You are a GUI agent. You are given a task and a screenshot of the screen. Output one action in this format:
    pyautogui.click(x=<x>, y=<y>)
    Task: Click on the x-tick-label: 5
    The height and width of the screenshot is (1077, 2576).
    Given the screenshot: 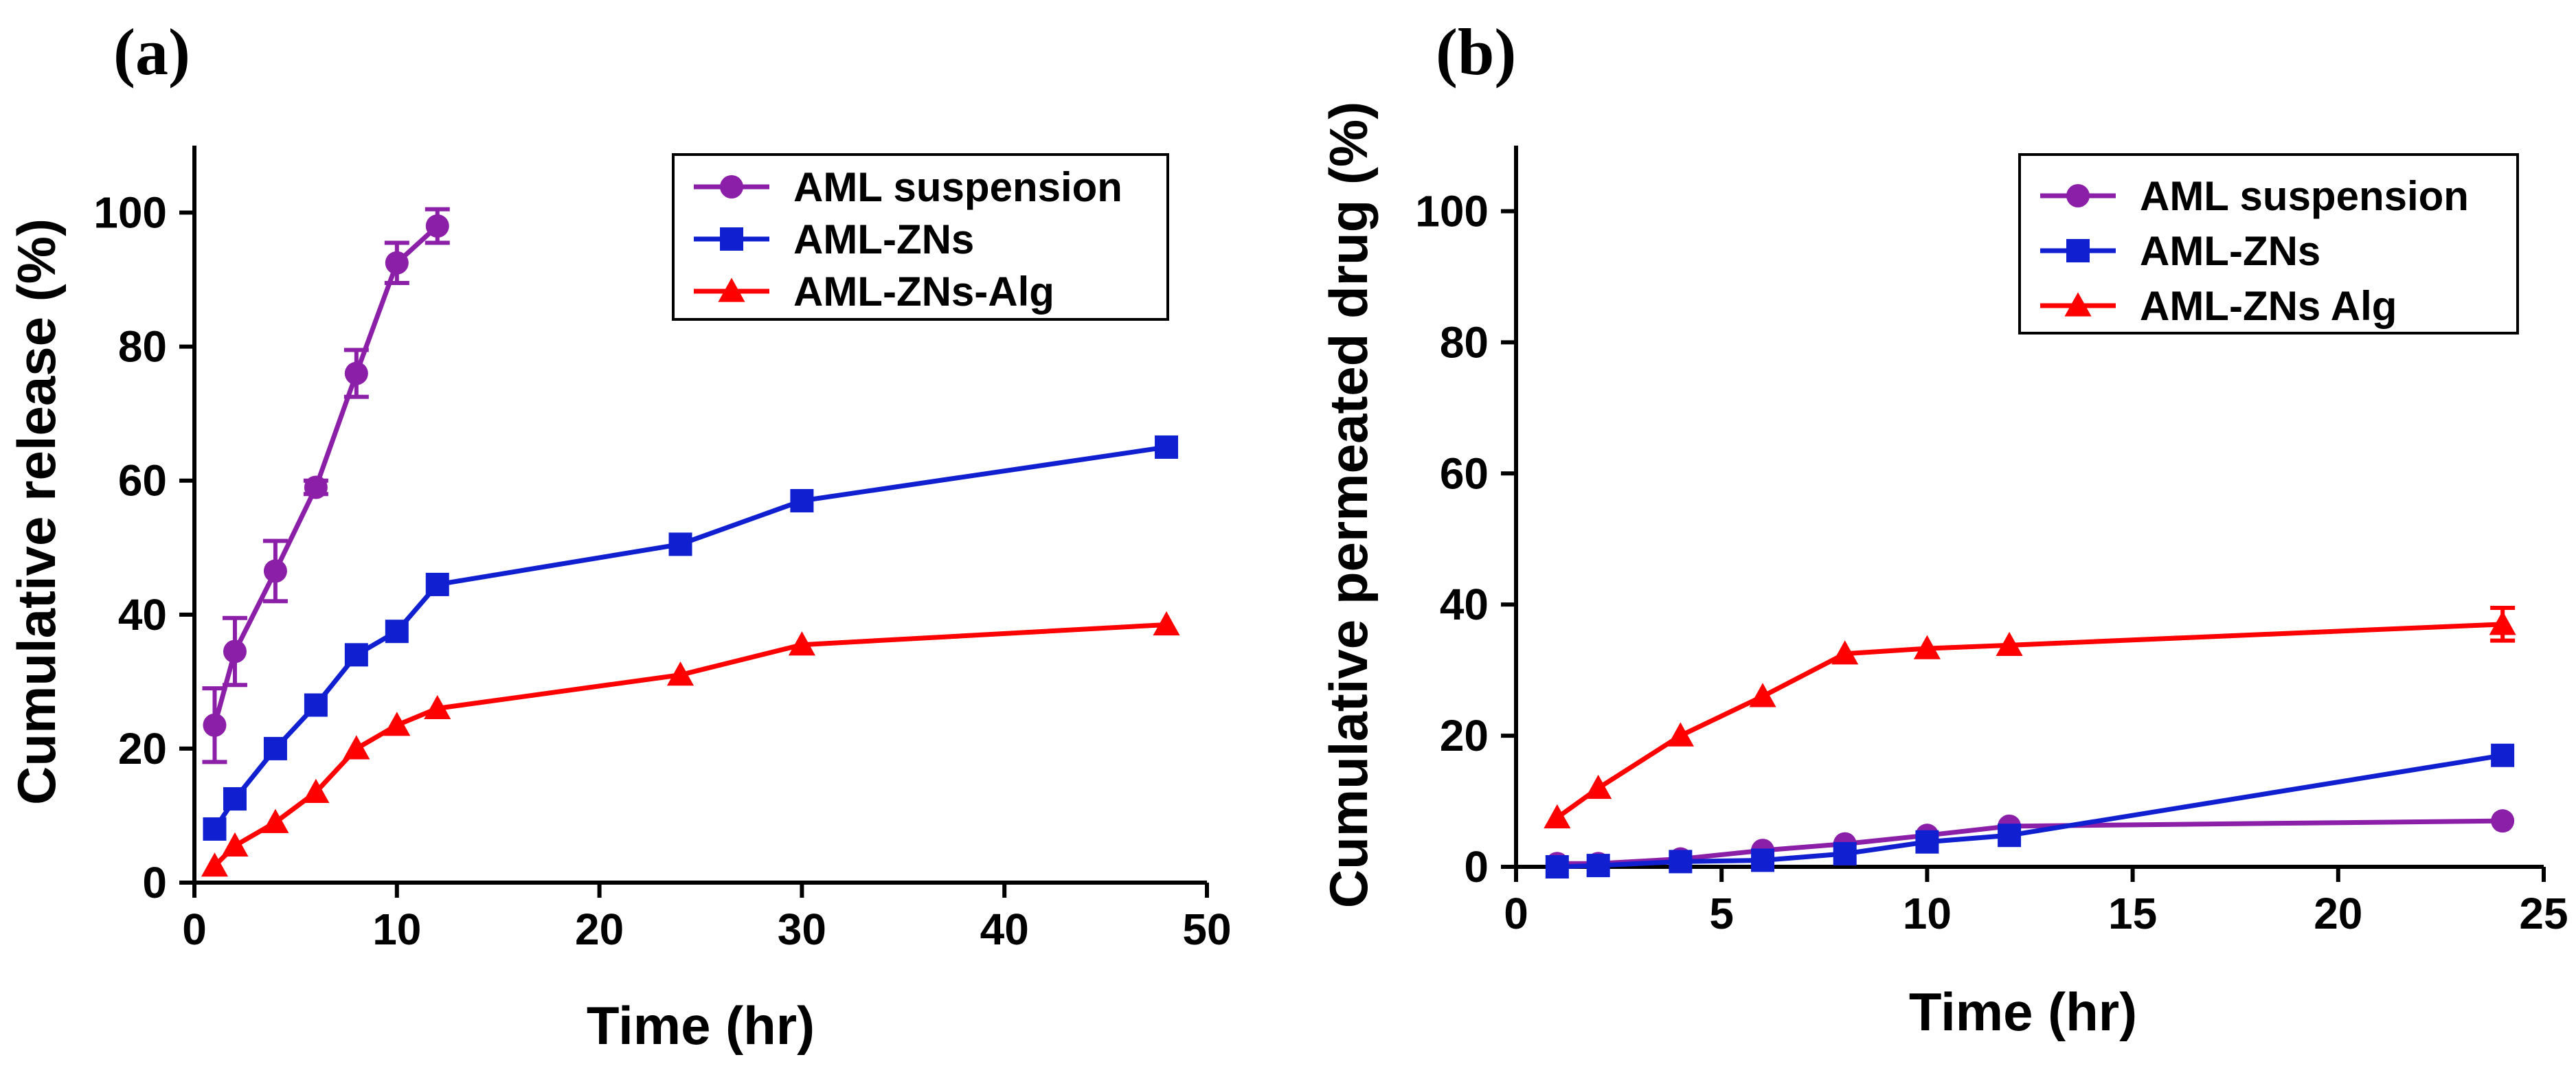 What is the action you would take?
    pyautogui.click(x=1721, y=914)
    